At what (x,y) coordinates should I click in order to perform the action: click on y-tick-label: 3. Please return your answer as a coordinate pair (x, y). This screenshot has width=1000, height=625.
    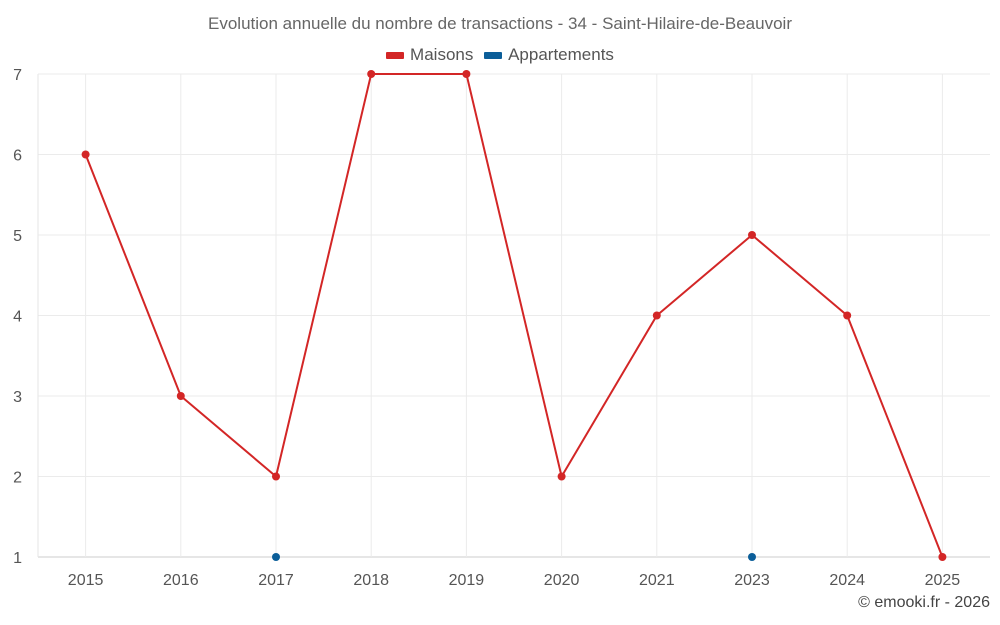
    Looking at the image, I should click on (17, 397).